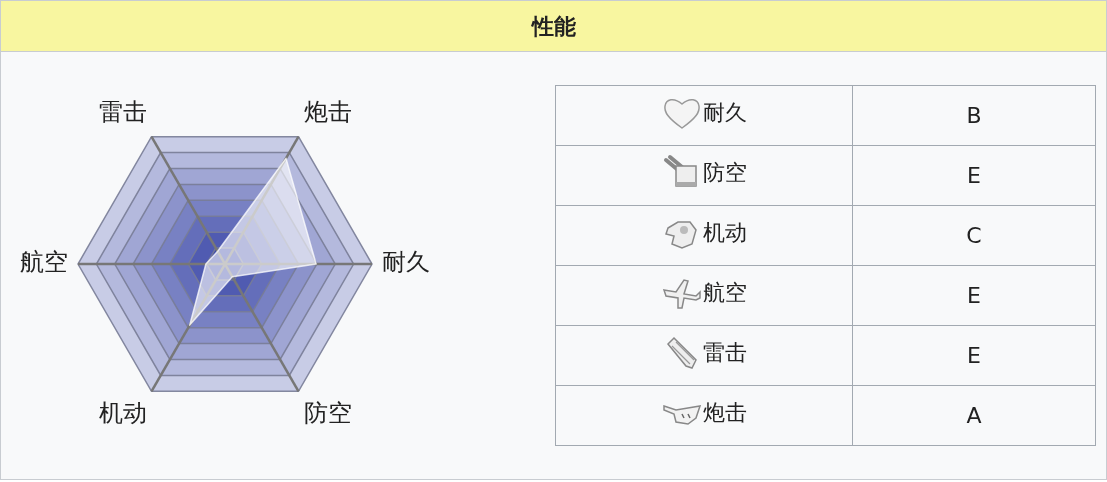 This screenshot has width=1107, height=482. What do you see at coordinates (553, 26) in the screenshot?
I see `text: 性能` at bounding box center [553, 26].